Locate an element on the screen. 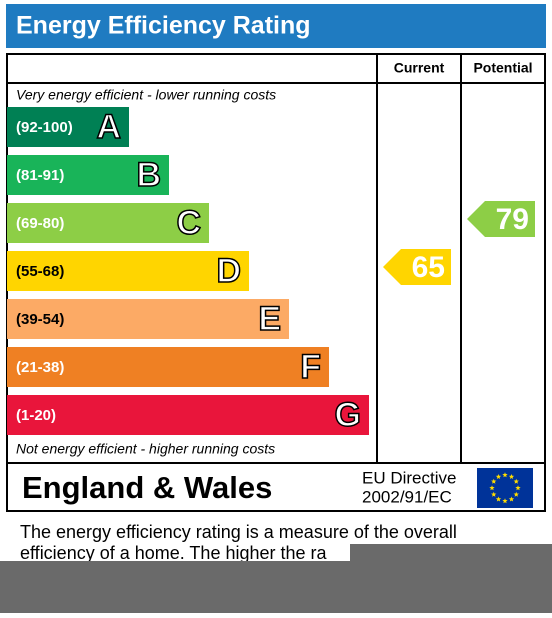 The height and width of the screenshot is (618, 552). band-letter: B is located at coordinates (148, 175).